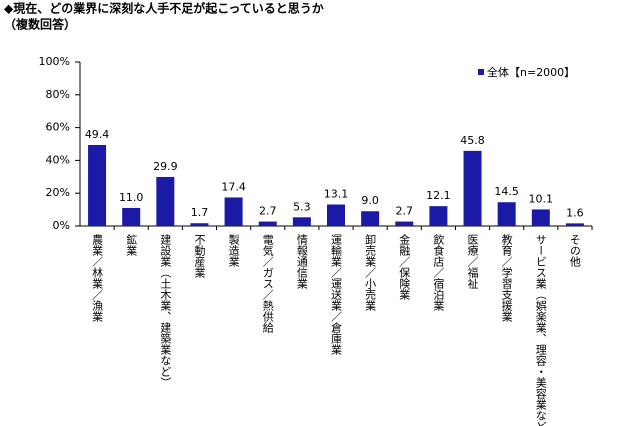  What do you see at coordinates (165, 166) in the screenshot?
I see `value-label: 29.9` at bounding box center [165, 166].